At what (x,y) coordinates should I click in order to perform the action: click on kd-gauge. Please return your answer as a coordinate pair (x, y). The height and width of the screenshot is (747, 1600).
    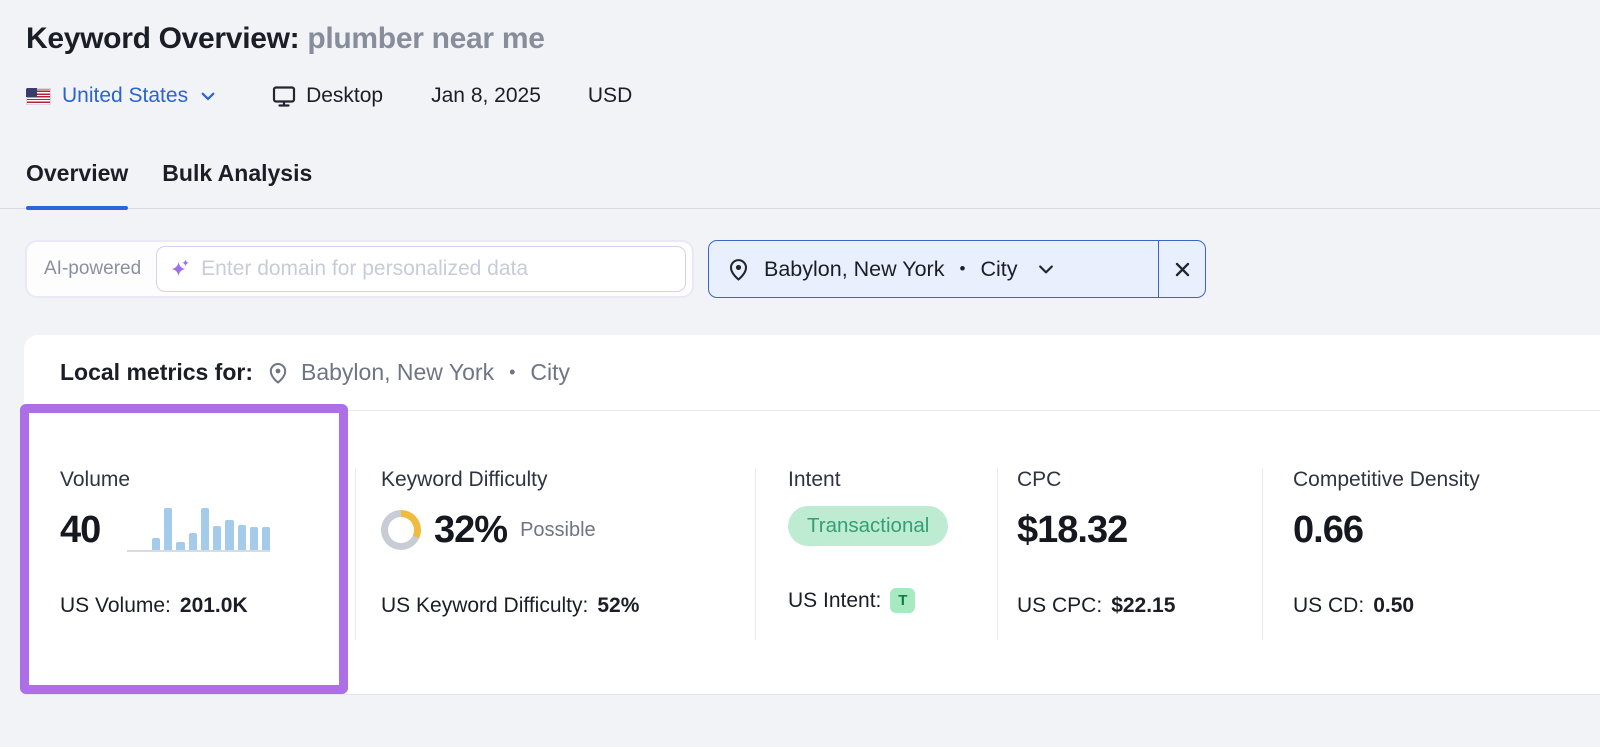
    Looking at the image, I should click on (401, 530).